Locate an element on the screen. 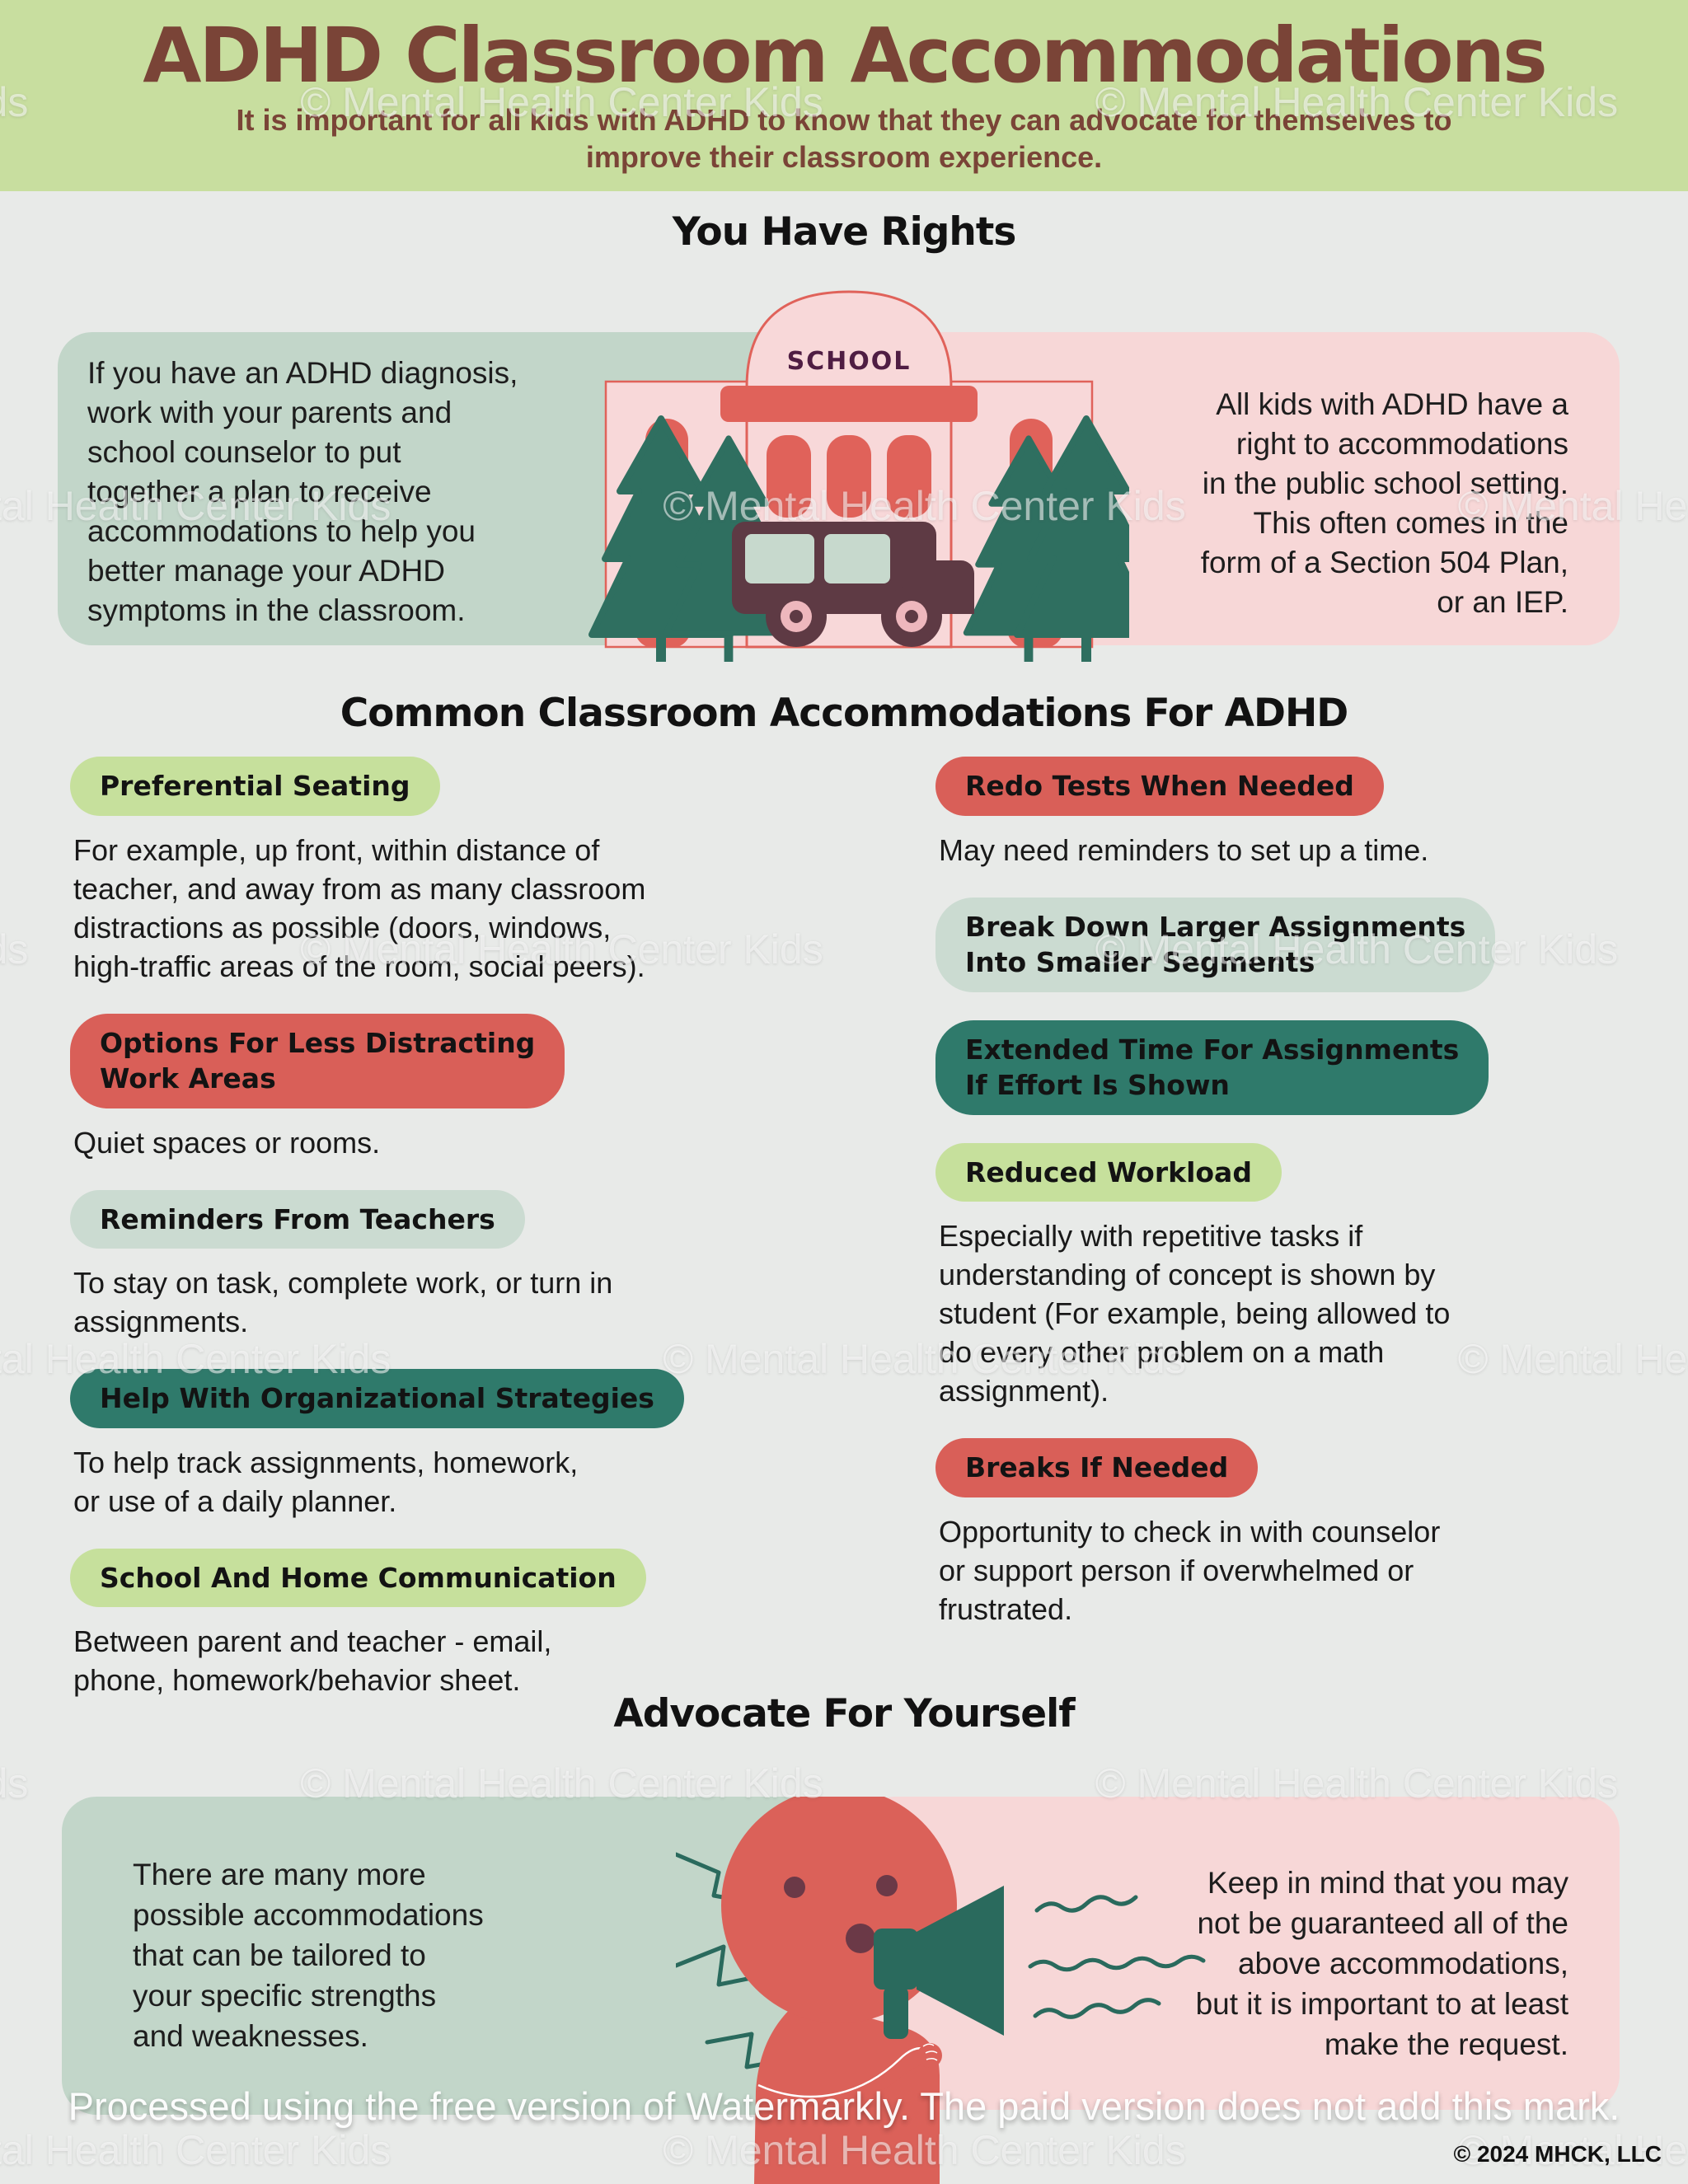  person-arm is located at coordinates (849, 2077).